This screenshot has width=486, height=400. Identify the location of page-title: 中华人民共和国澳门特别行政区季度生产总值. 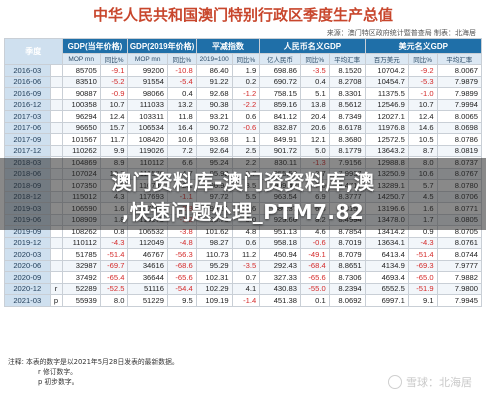
(242, 15).